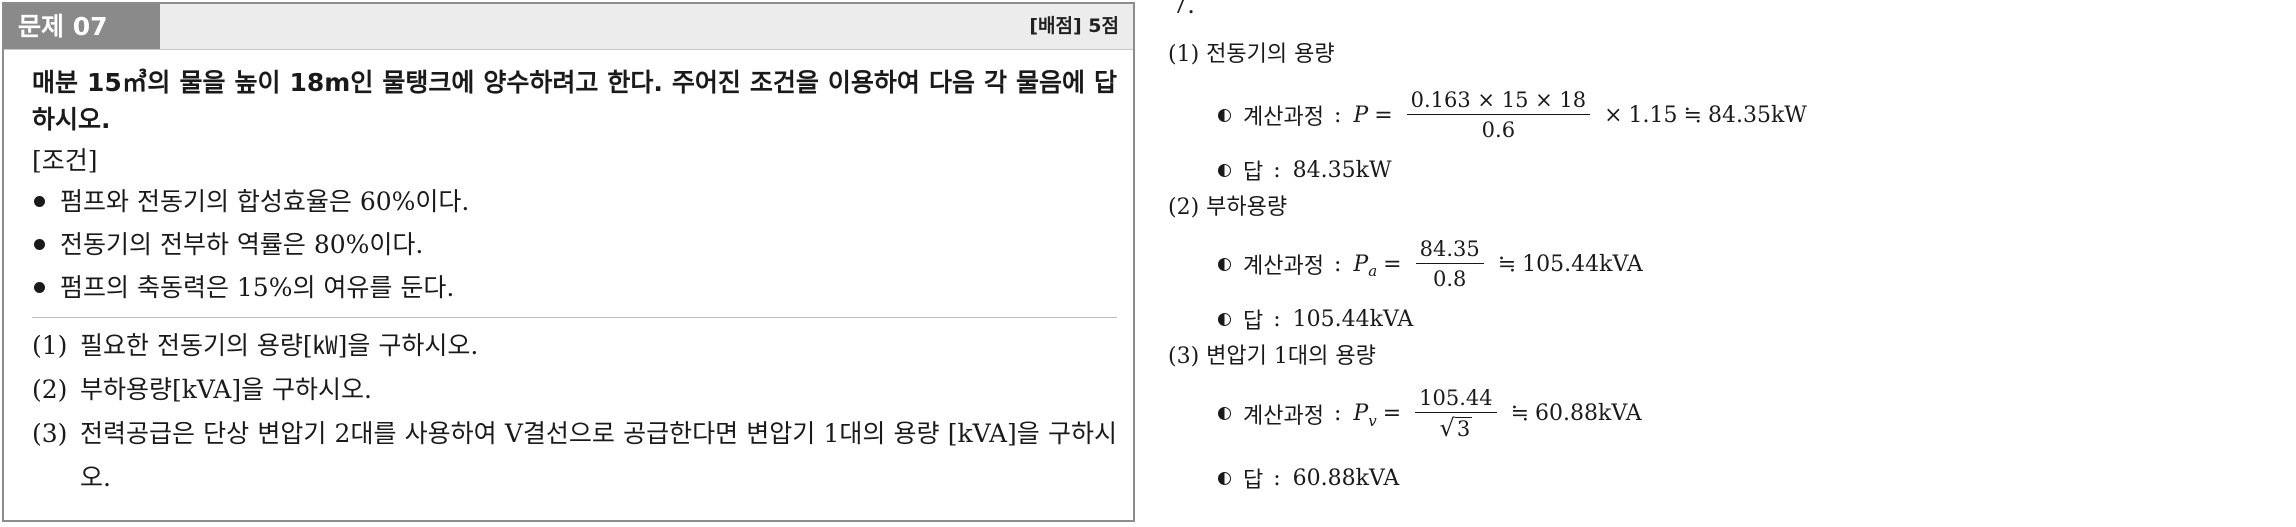  What do you see at coordinates (1653, 115) in the screenshot?
I see `tail-factor: 1.15` at bounding box center [1653, 115].